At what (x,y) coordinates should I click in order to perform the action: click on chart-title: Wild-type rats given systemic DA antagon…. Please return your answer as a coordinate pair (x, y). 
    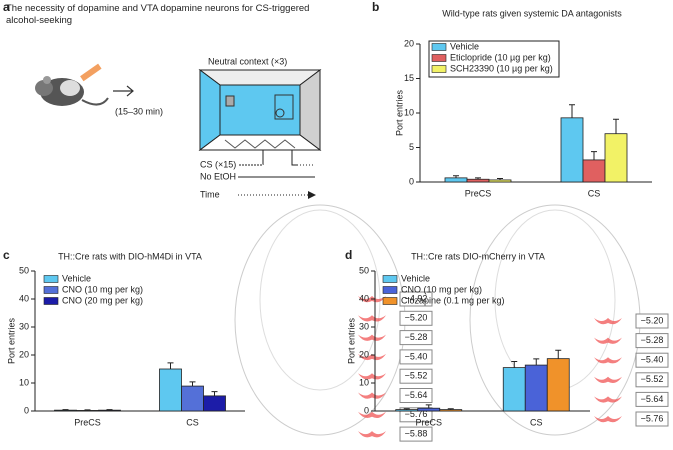
    Looking at the image, I should click on (532, 13).